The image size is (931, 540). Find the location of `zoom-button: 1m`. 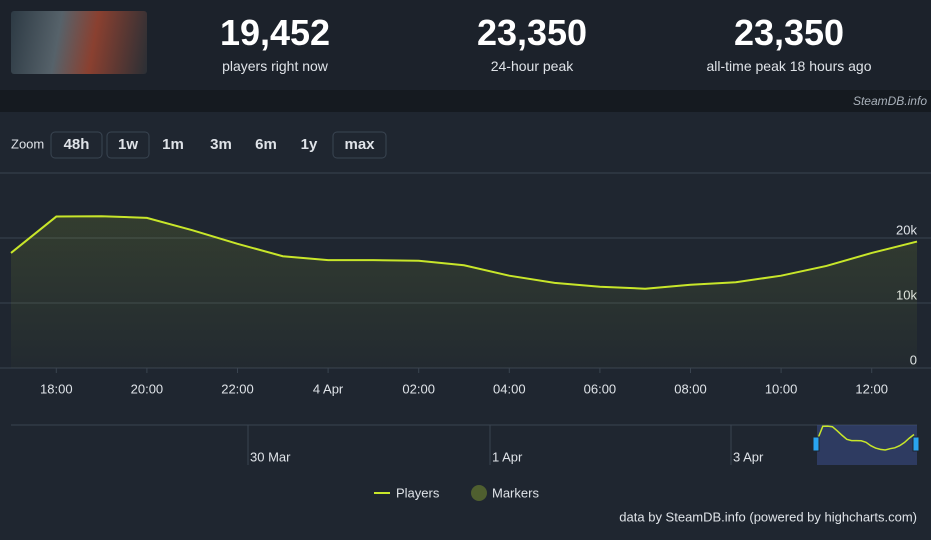

zoom-button: 1m is located at coordinates (173, 144).